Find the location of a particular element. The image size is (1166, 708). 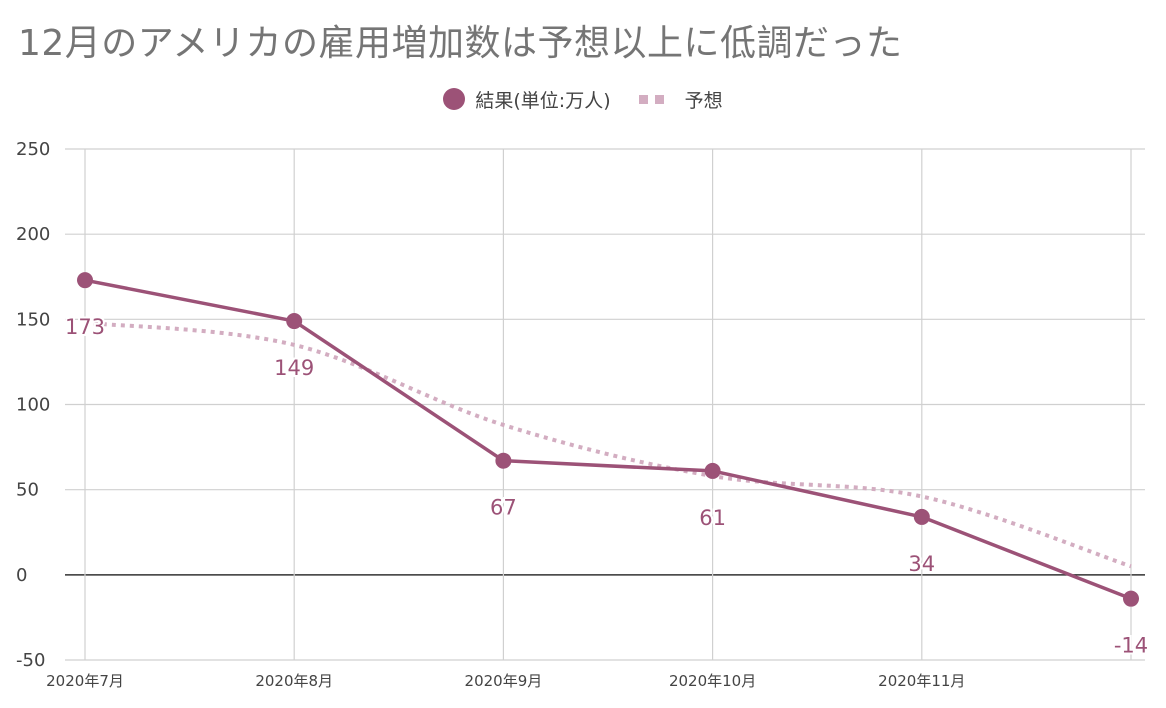

data-label-result: 61 is located at coordinates (712, 518).